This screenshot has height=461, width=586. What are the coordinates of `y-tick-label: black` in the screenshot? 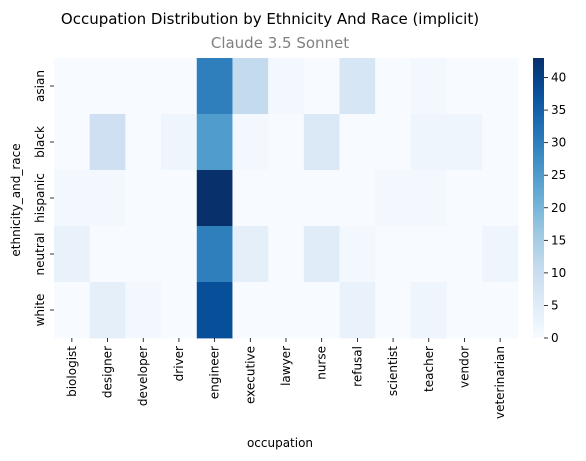 It's located at (40, 142).